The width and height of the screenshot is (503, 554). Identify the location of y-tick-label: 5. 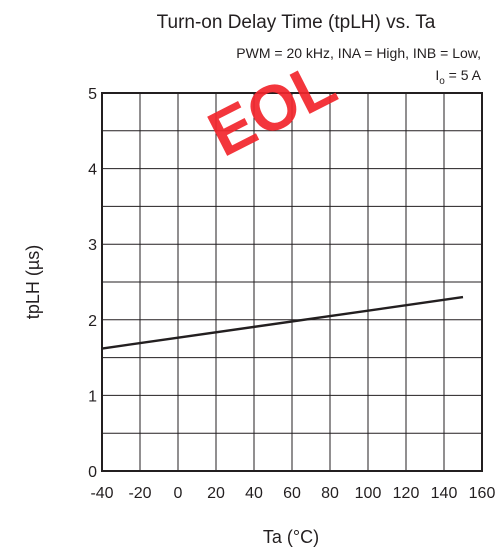
(92, 94).